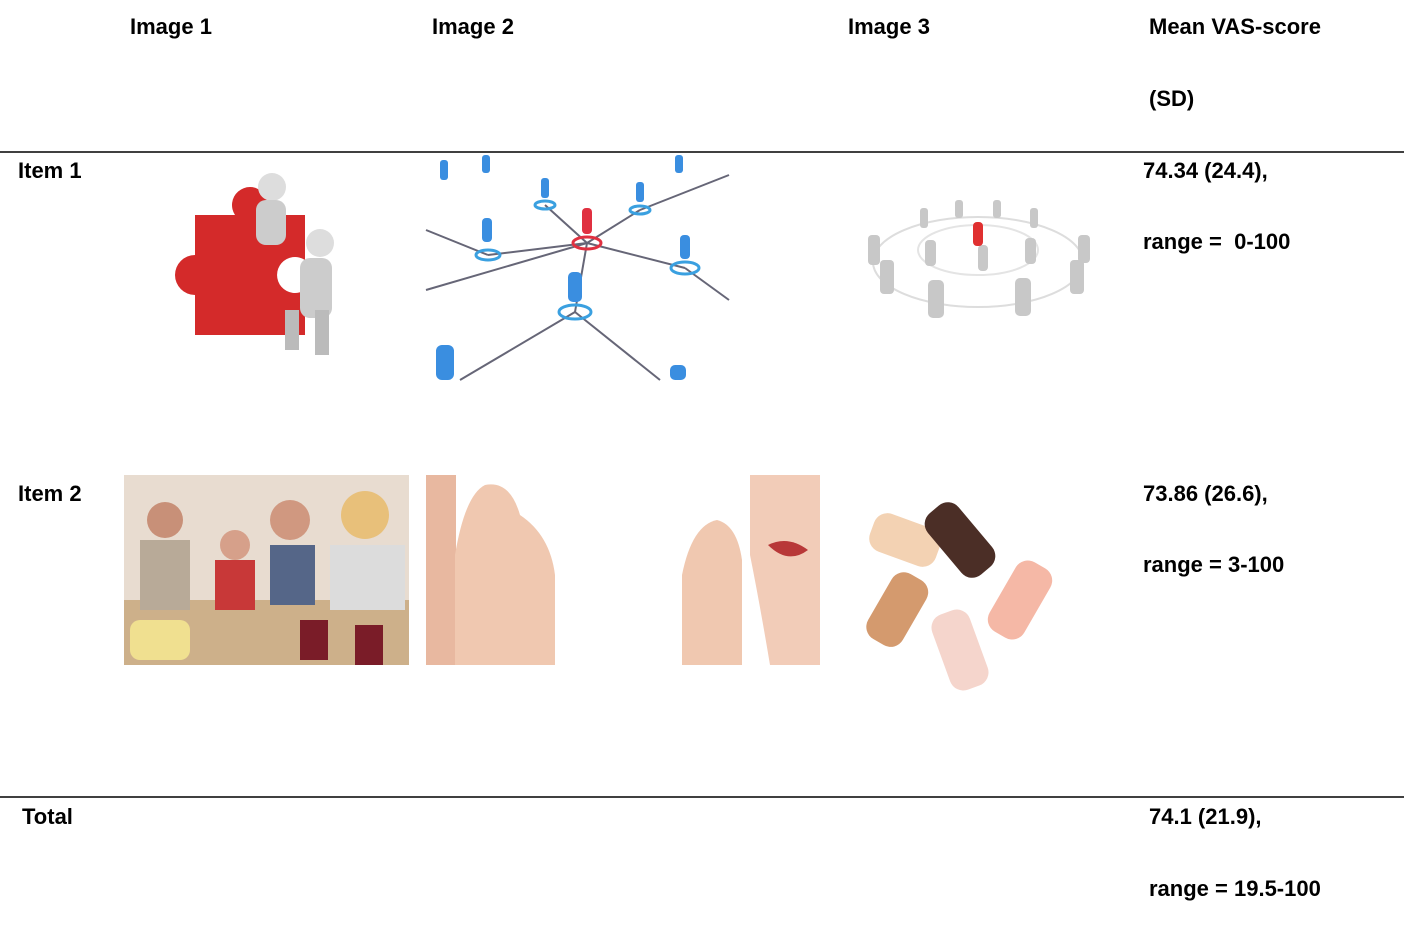 The image size is (1408, 936). I want to click on mouth-image, so click(751, 570).